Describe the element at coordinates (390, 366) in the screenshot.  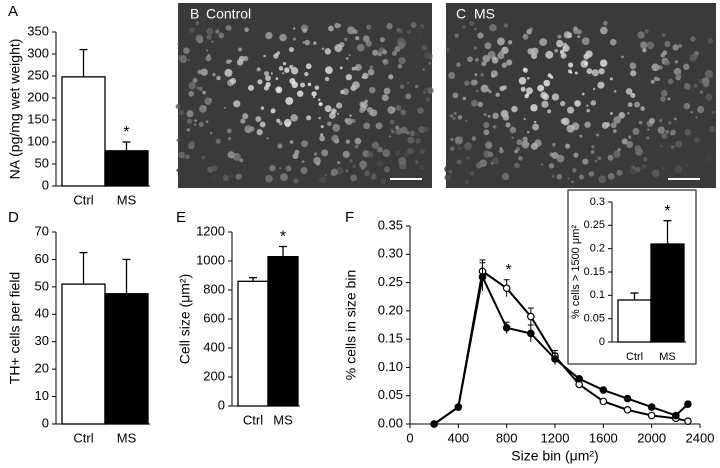
I see `y-tick-label: 0.10` at that location.